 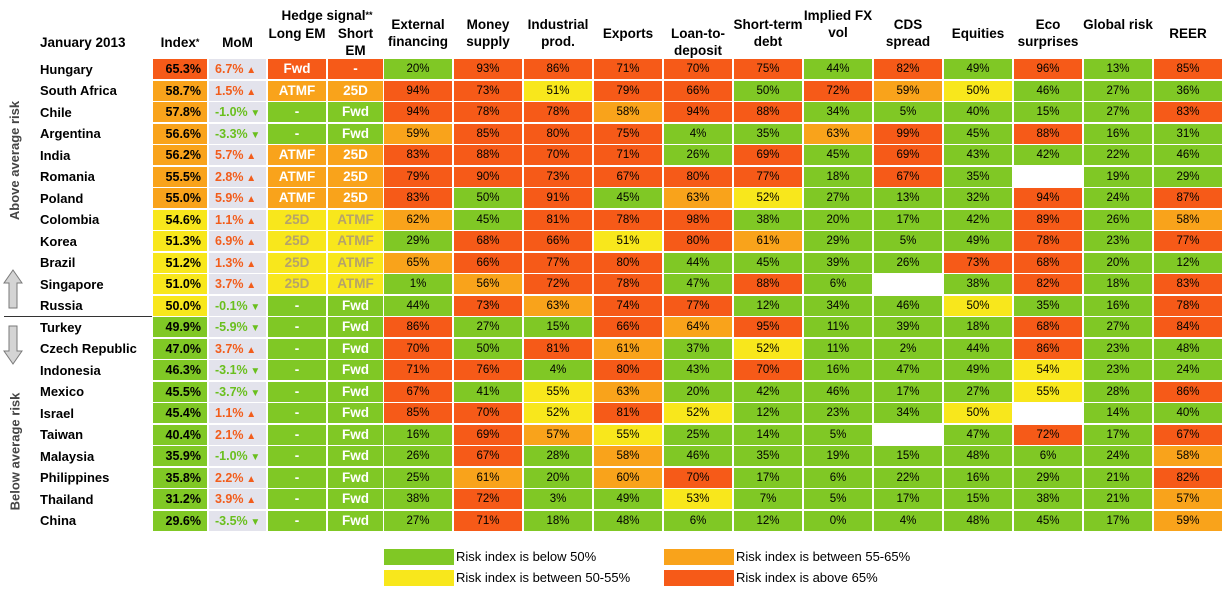 I want to click on legend-label: Risk index is above 65%, so click(x=807, y=577).